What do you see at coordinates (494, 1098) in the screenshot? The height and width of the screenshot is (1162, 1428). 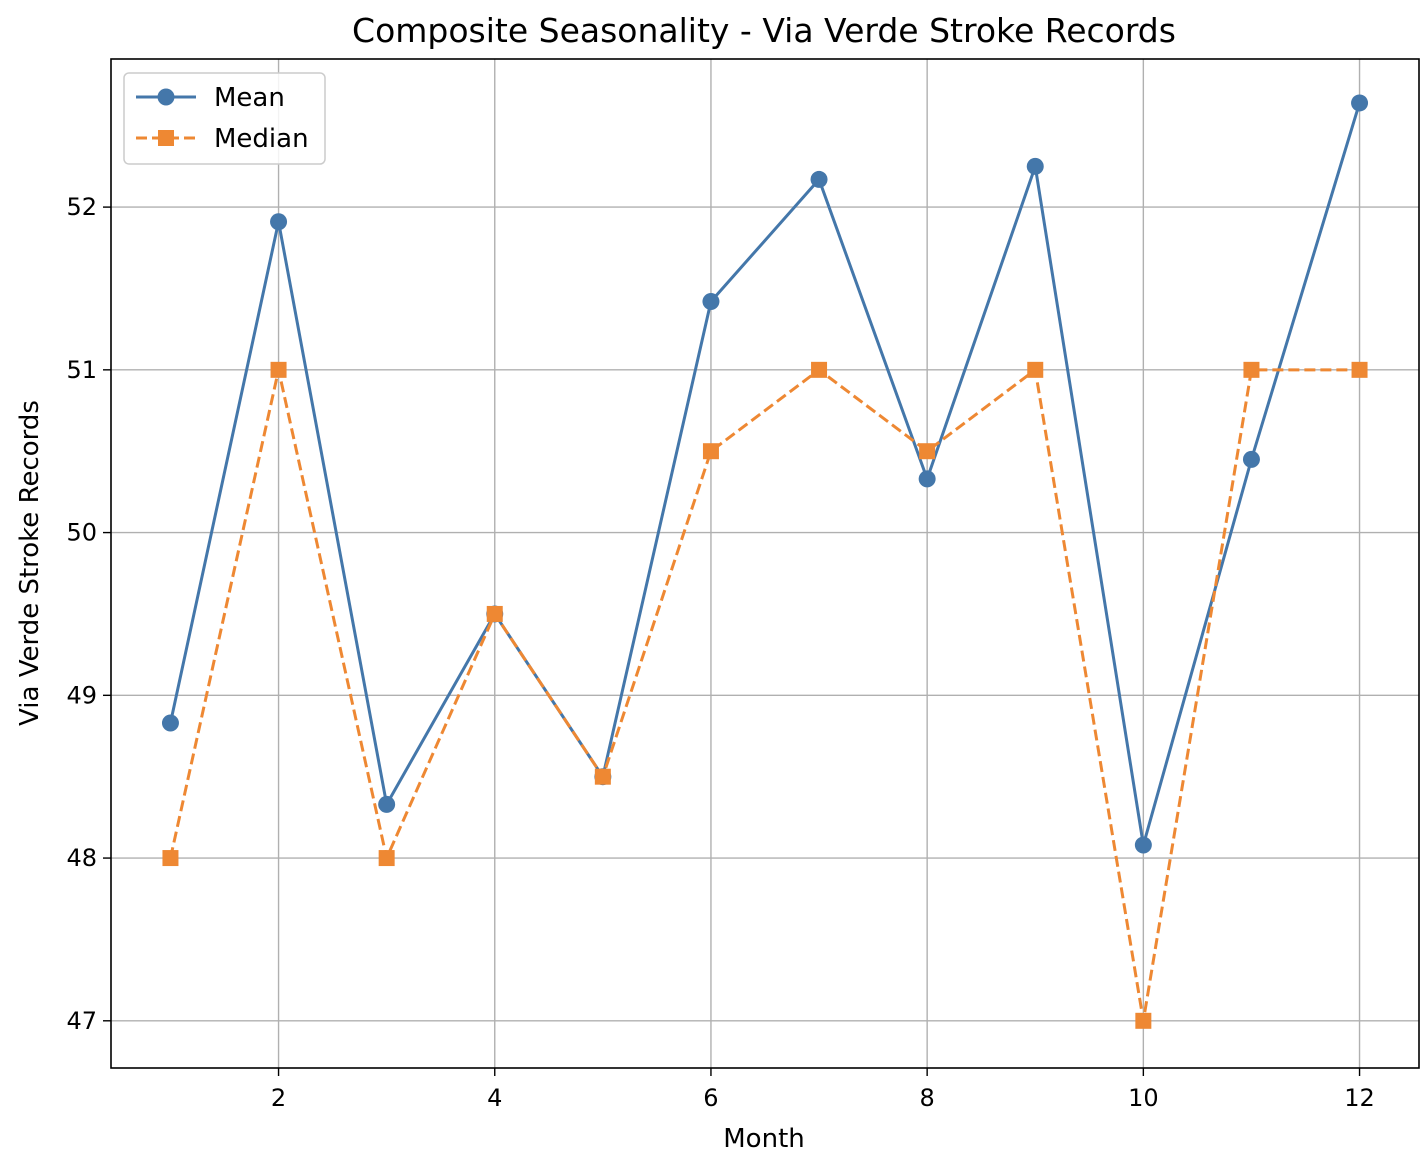 I see `x-tick-label: 4` at bounding box center [494, 1098].